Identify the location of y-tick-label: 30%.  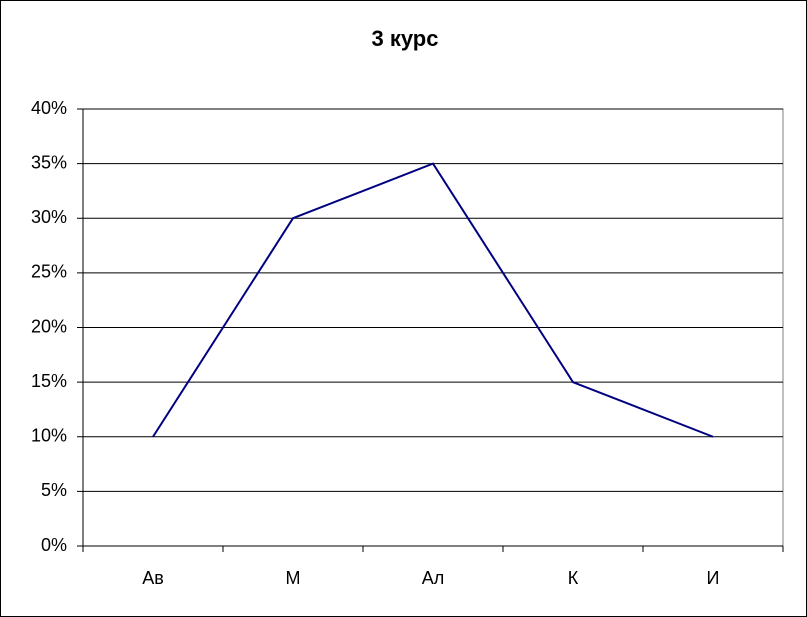
(49, 217).